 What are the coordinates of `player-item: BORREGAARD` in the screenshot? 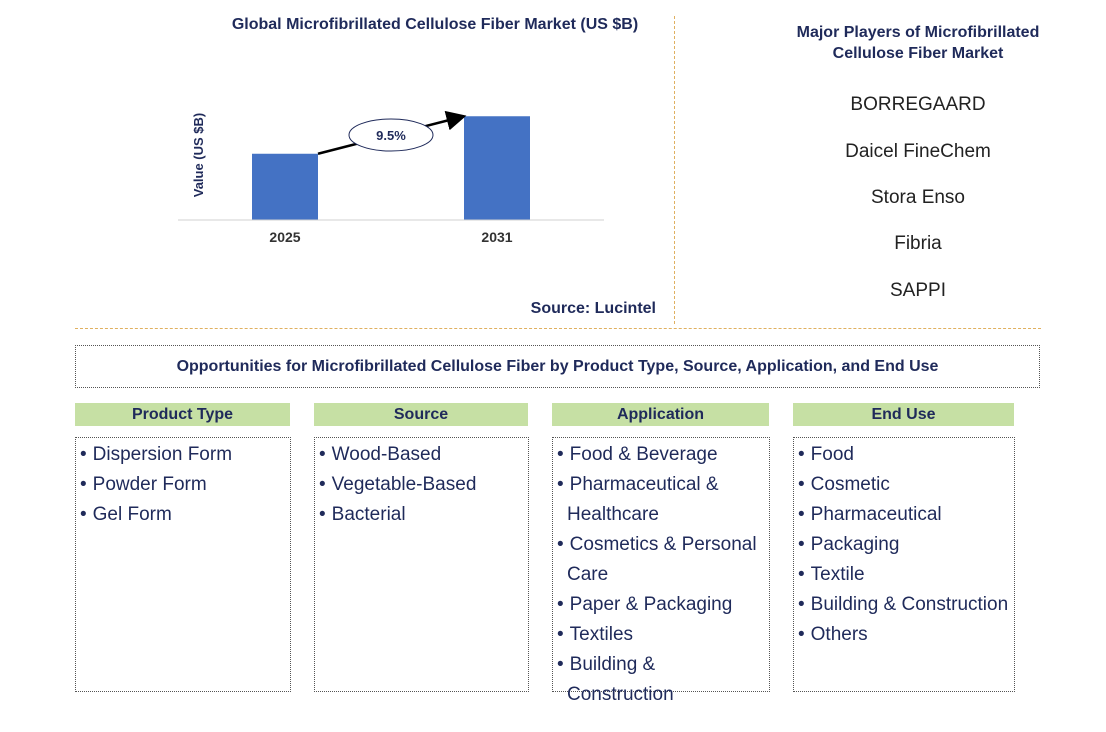 It's located at (918, 104).